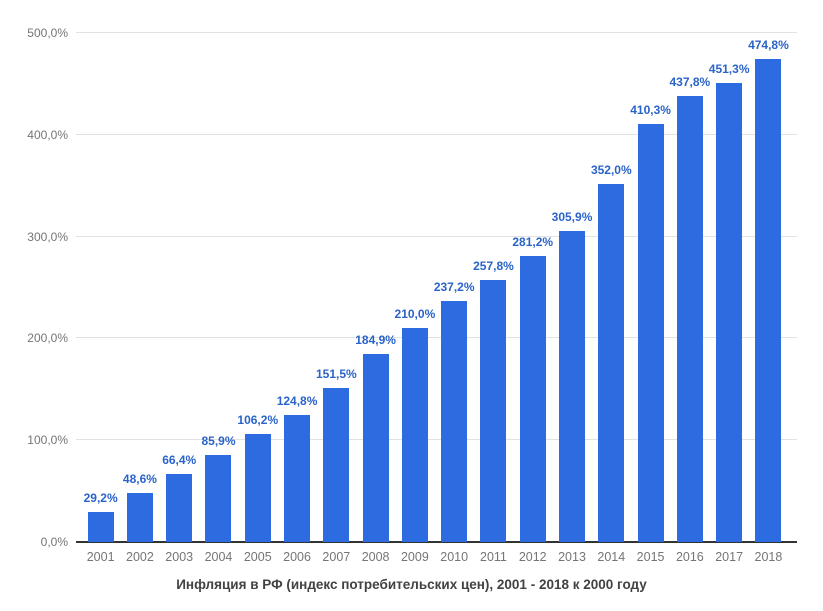 This screenshot has width=823, height=611. Describe the element at coordinates (572, 216) in the screenshot. I see `bar-value-label-2013: 305,9%` at that location.